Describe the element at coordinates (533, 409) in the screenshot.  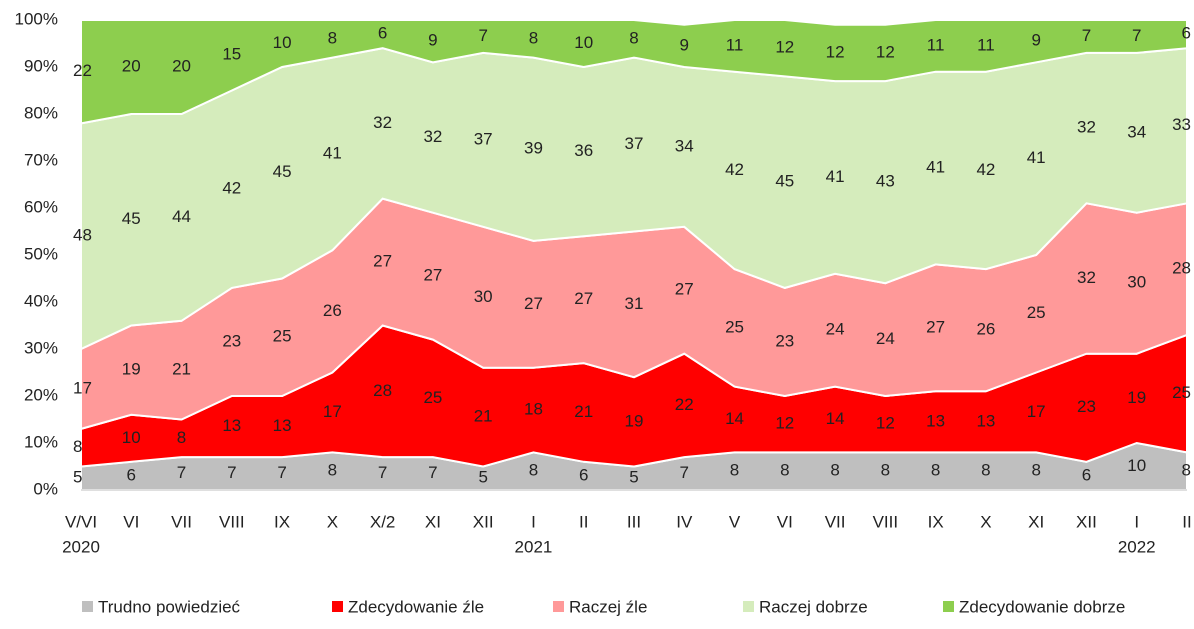
I see `data-label: 18` at that location.